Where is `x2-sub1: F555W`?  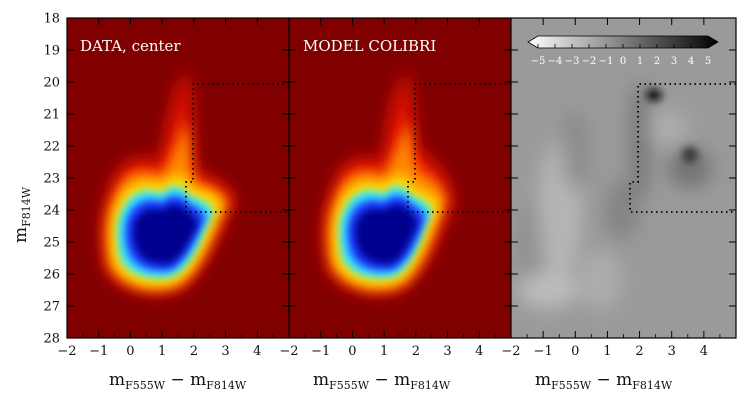 x2-sub1: F555W is located at coordinates (349, 385).